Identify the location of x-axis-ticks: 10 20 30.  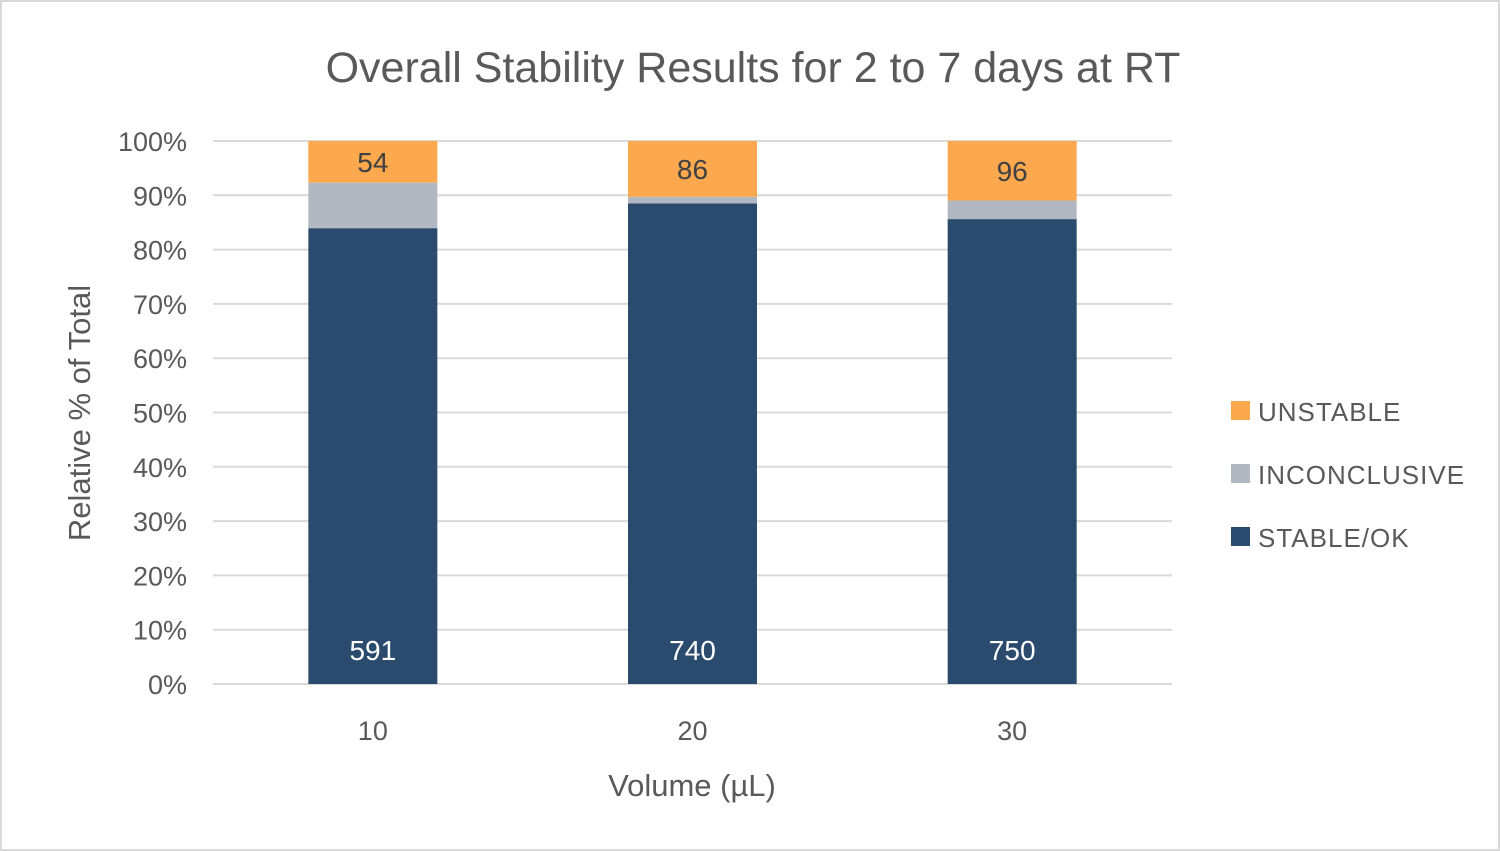
(692, 731).